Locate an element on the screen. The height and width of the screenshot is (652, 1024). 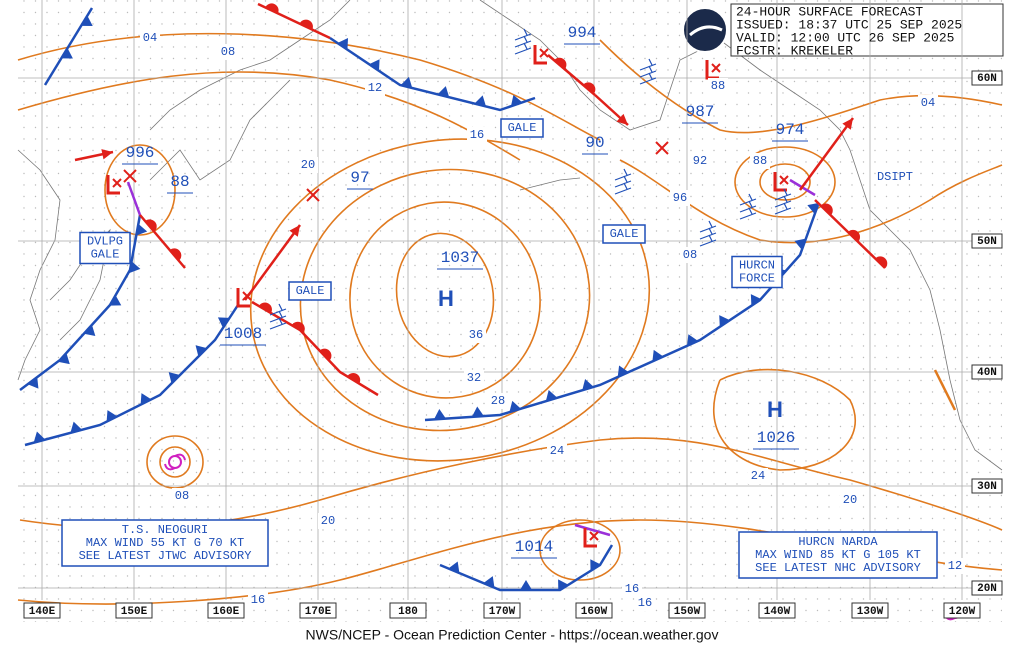
lon-label: 140E is located at coordinates (42, 612).